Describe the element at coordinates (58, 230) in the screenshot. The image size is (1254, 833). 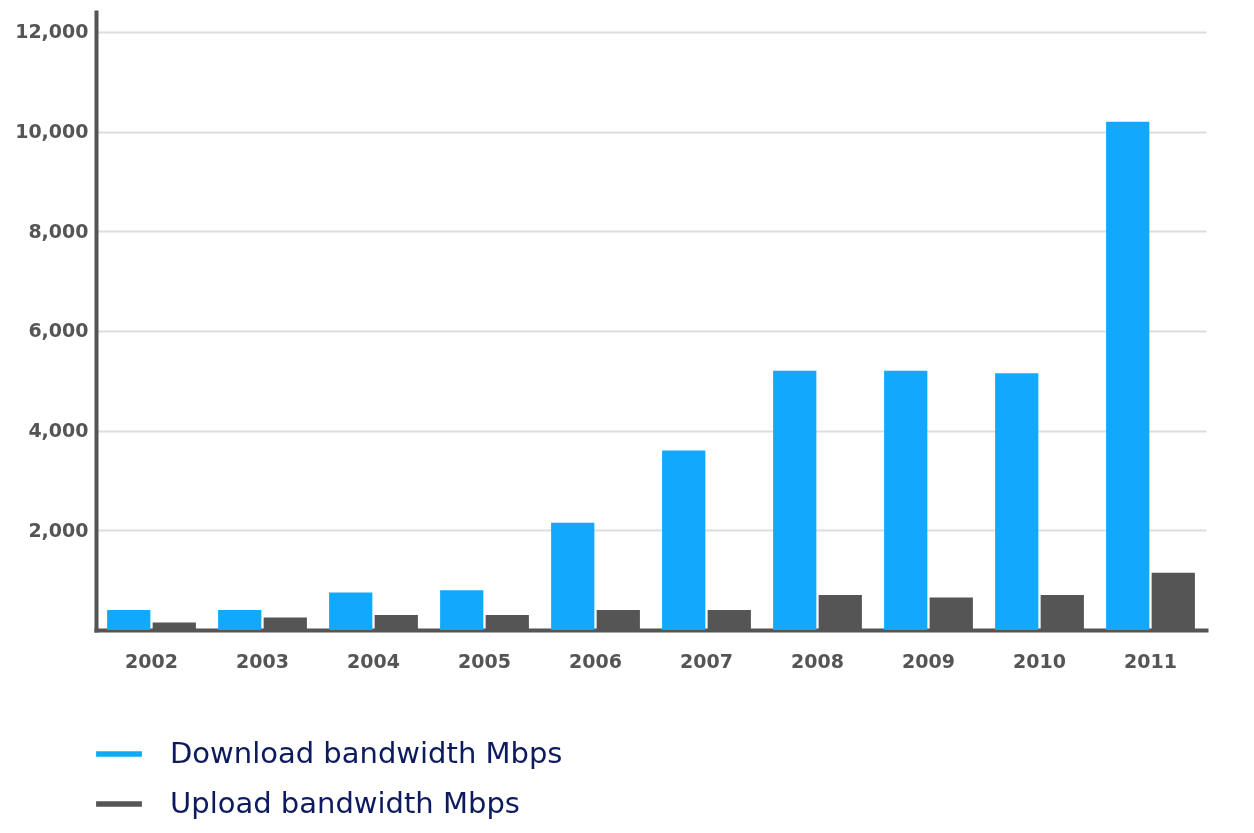
I see `y-tick-label: 8,000` at that location.